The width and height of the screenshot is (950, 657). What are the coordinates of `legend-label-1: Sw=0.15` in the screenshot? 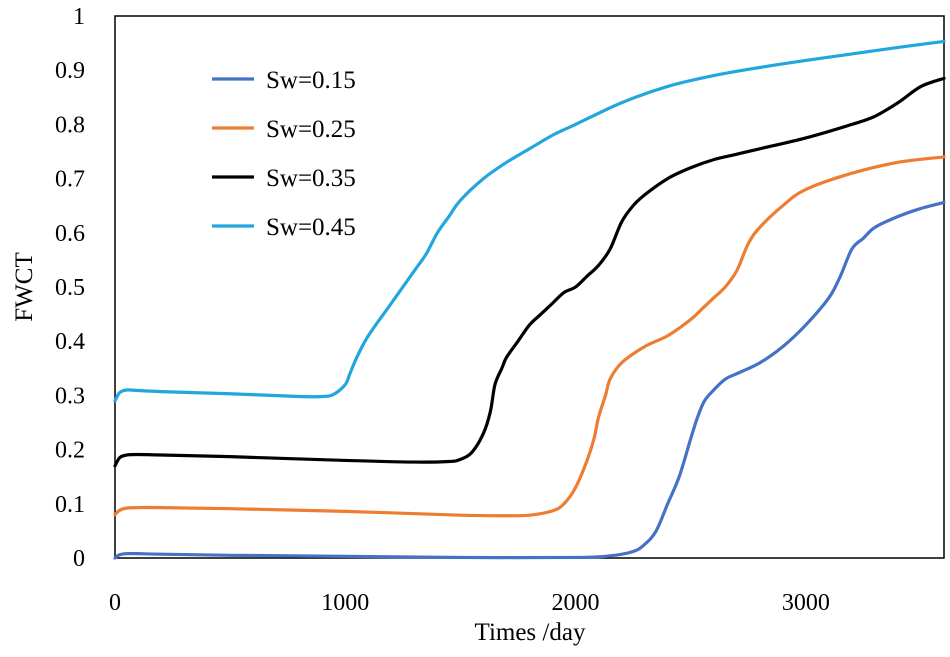 It's located at (311, 80).